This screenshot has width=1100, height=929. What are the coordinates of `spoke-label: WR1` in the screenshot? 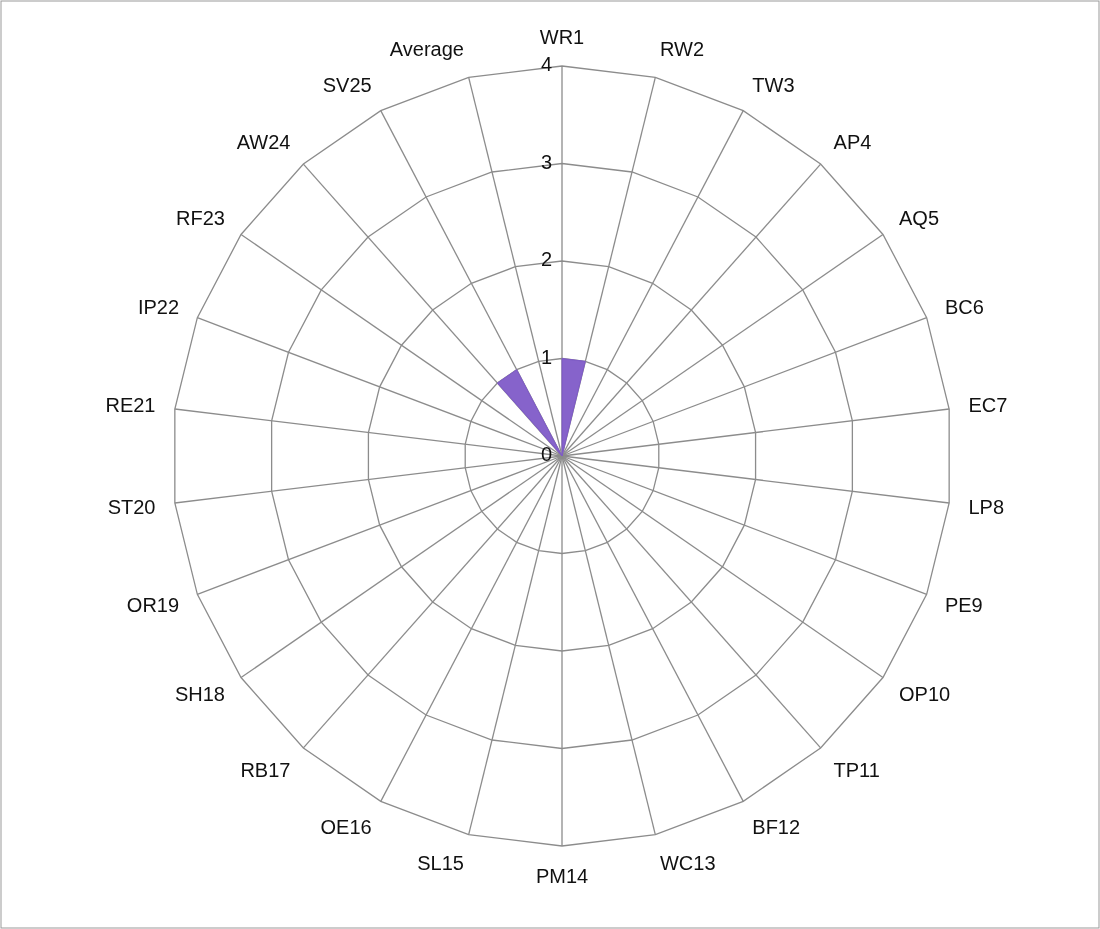 It's located at (562, 36).